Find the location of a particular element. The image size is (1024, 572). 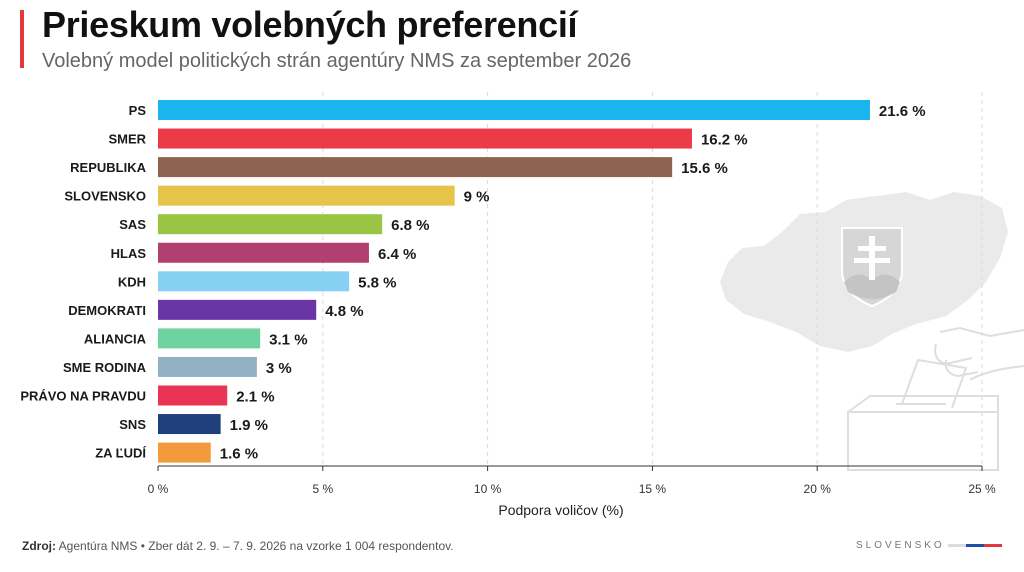

value-label: 21.6 % is located at coordinates (902, 111).